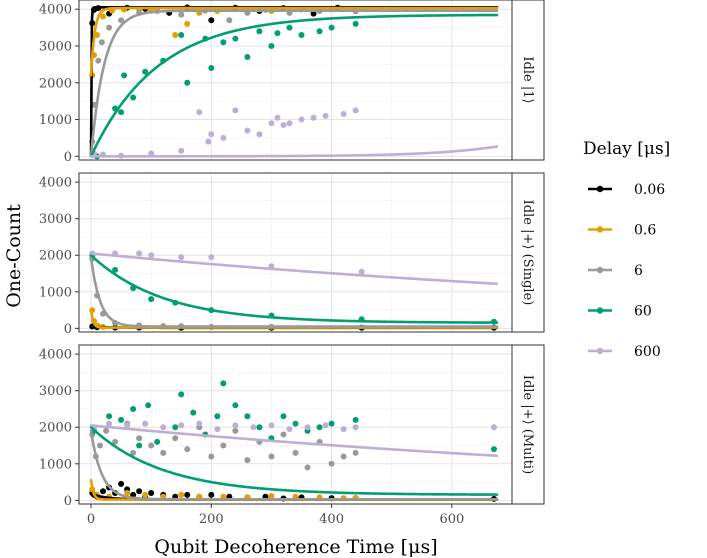 The image size is (707, 558). I want to click on facet-strip-label: Idle |+⟩ (Multi), so click(527, 424).